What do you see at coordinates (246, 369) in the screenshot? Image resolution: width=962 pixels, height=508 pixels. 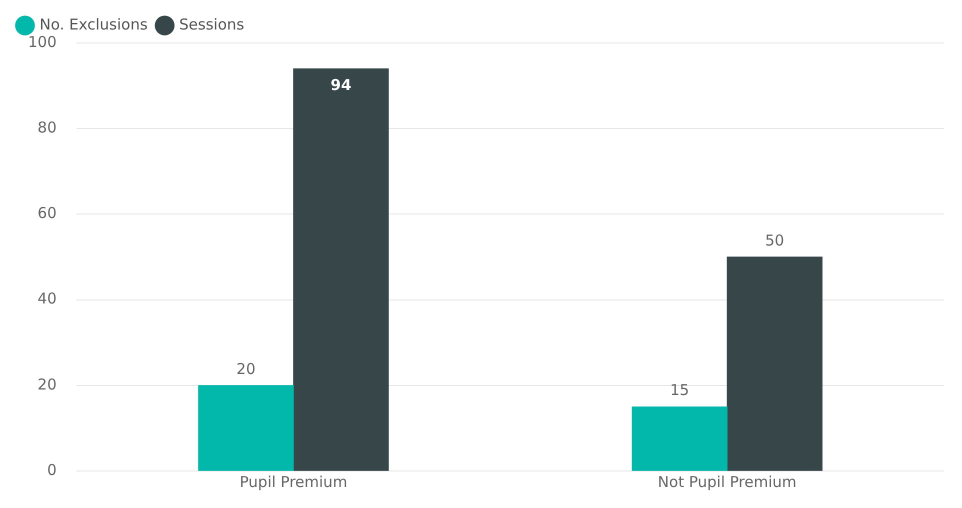 I see `data-label: 20` at bounding box center [246, 369].